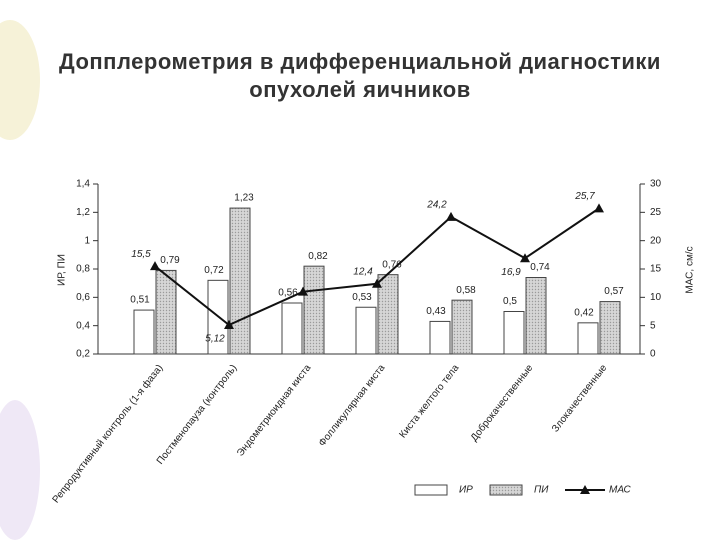  What do you see at coordinates (584, 196) in the screenshot?
I see `value-label: 25,7` at bounding box center [584, 196].